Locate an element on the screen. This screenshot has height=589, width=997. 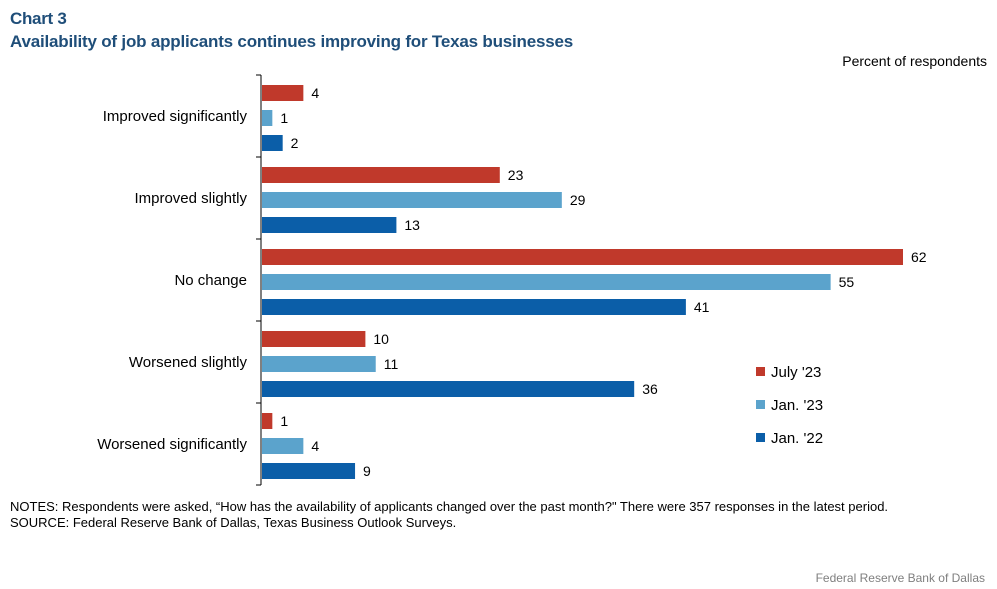
category-label: Worsened slightly is located at coordinates (188, 362).